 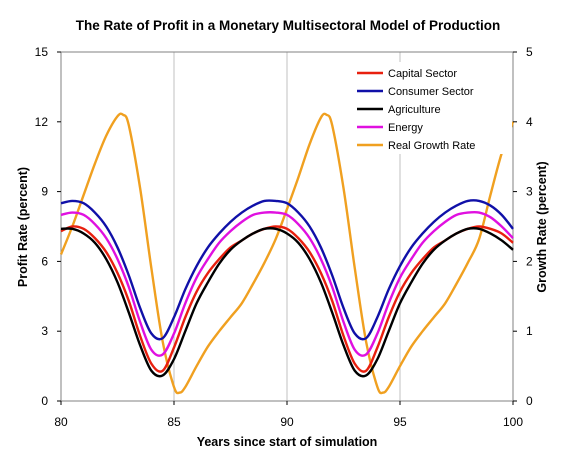 I want to click on x-tick-label: 90, so click(x=287, y=422).